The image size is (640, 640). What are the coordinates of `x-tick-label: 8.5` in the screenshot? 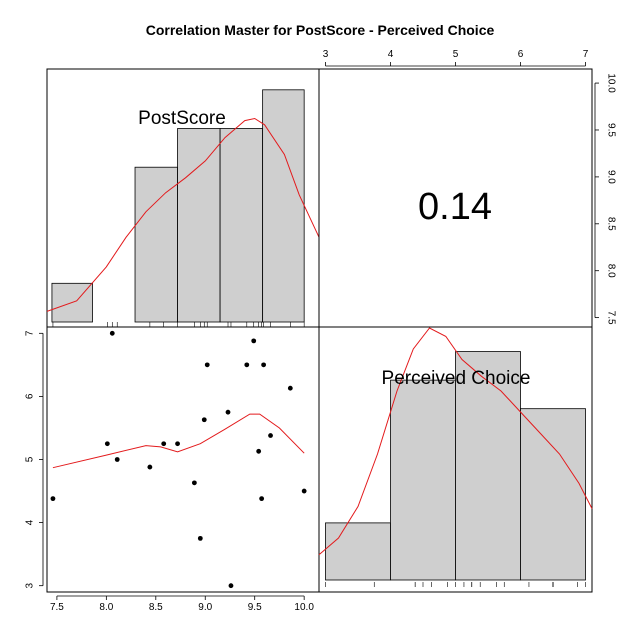 It's located at (156, 607).